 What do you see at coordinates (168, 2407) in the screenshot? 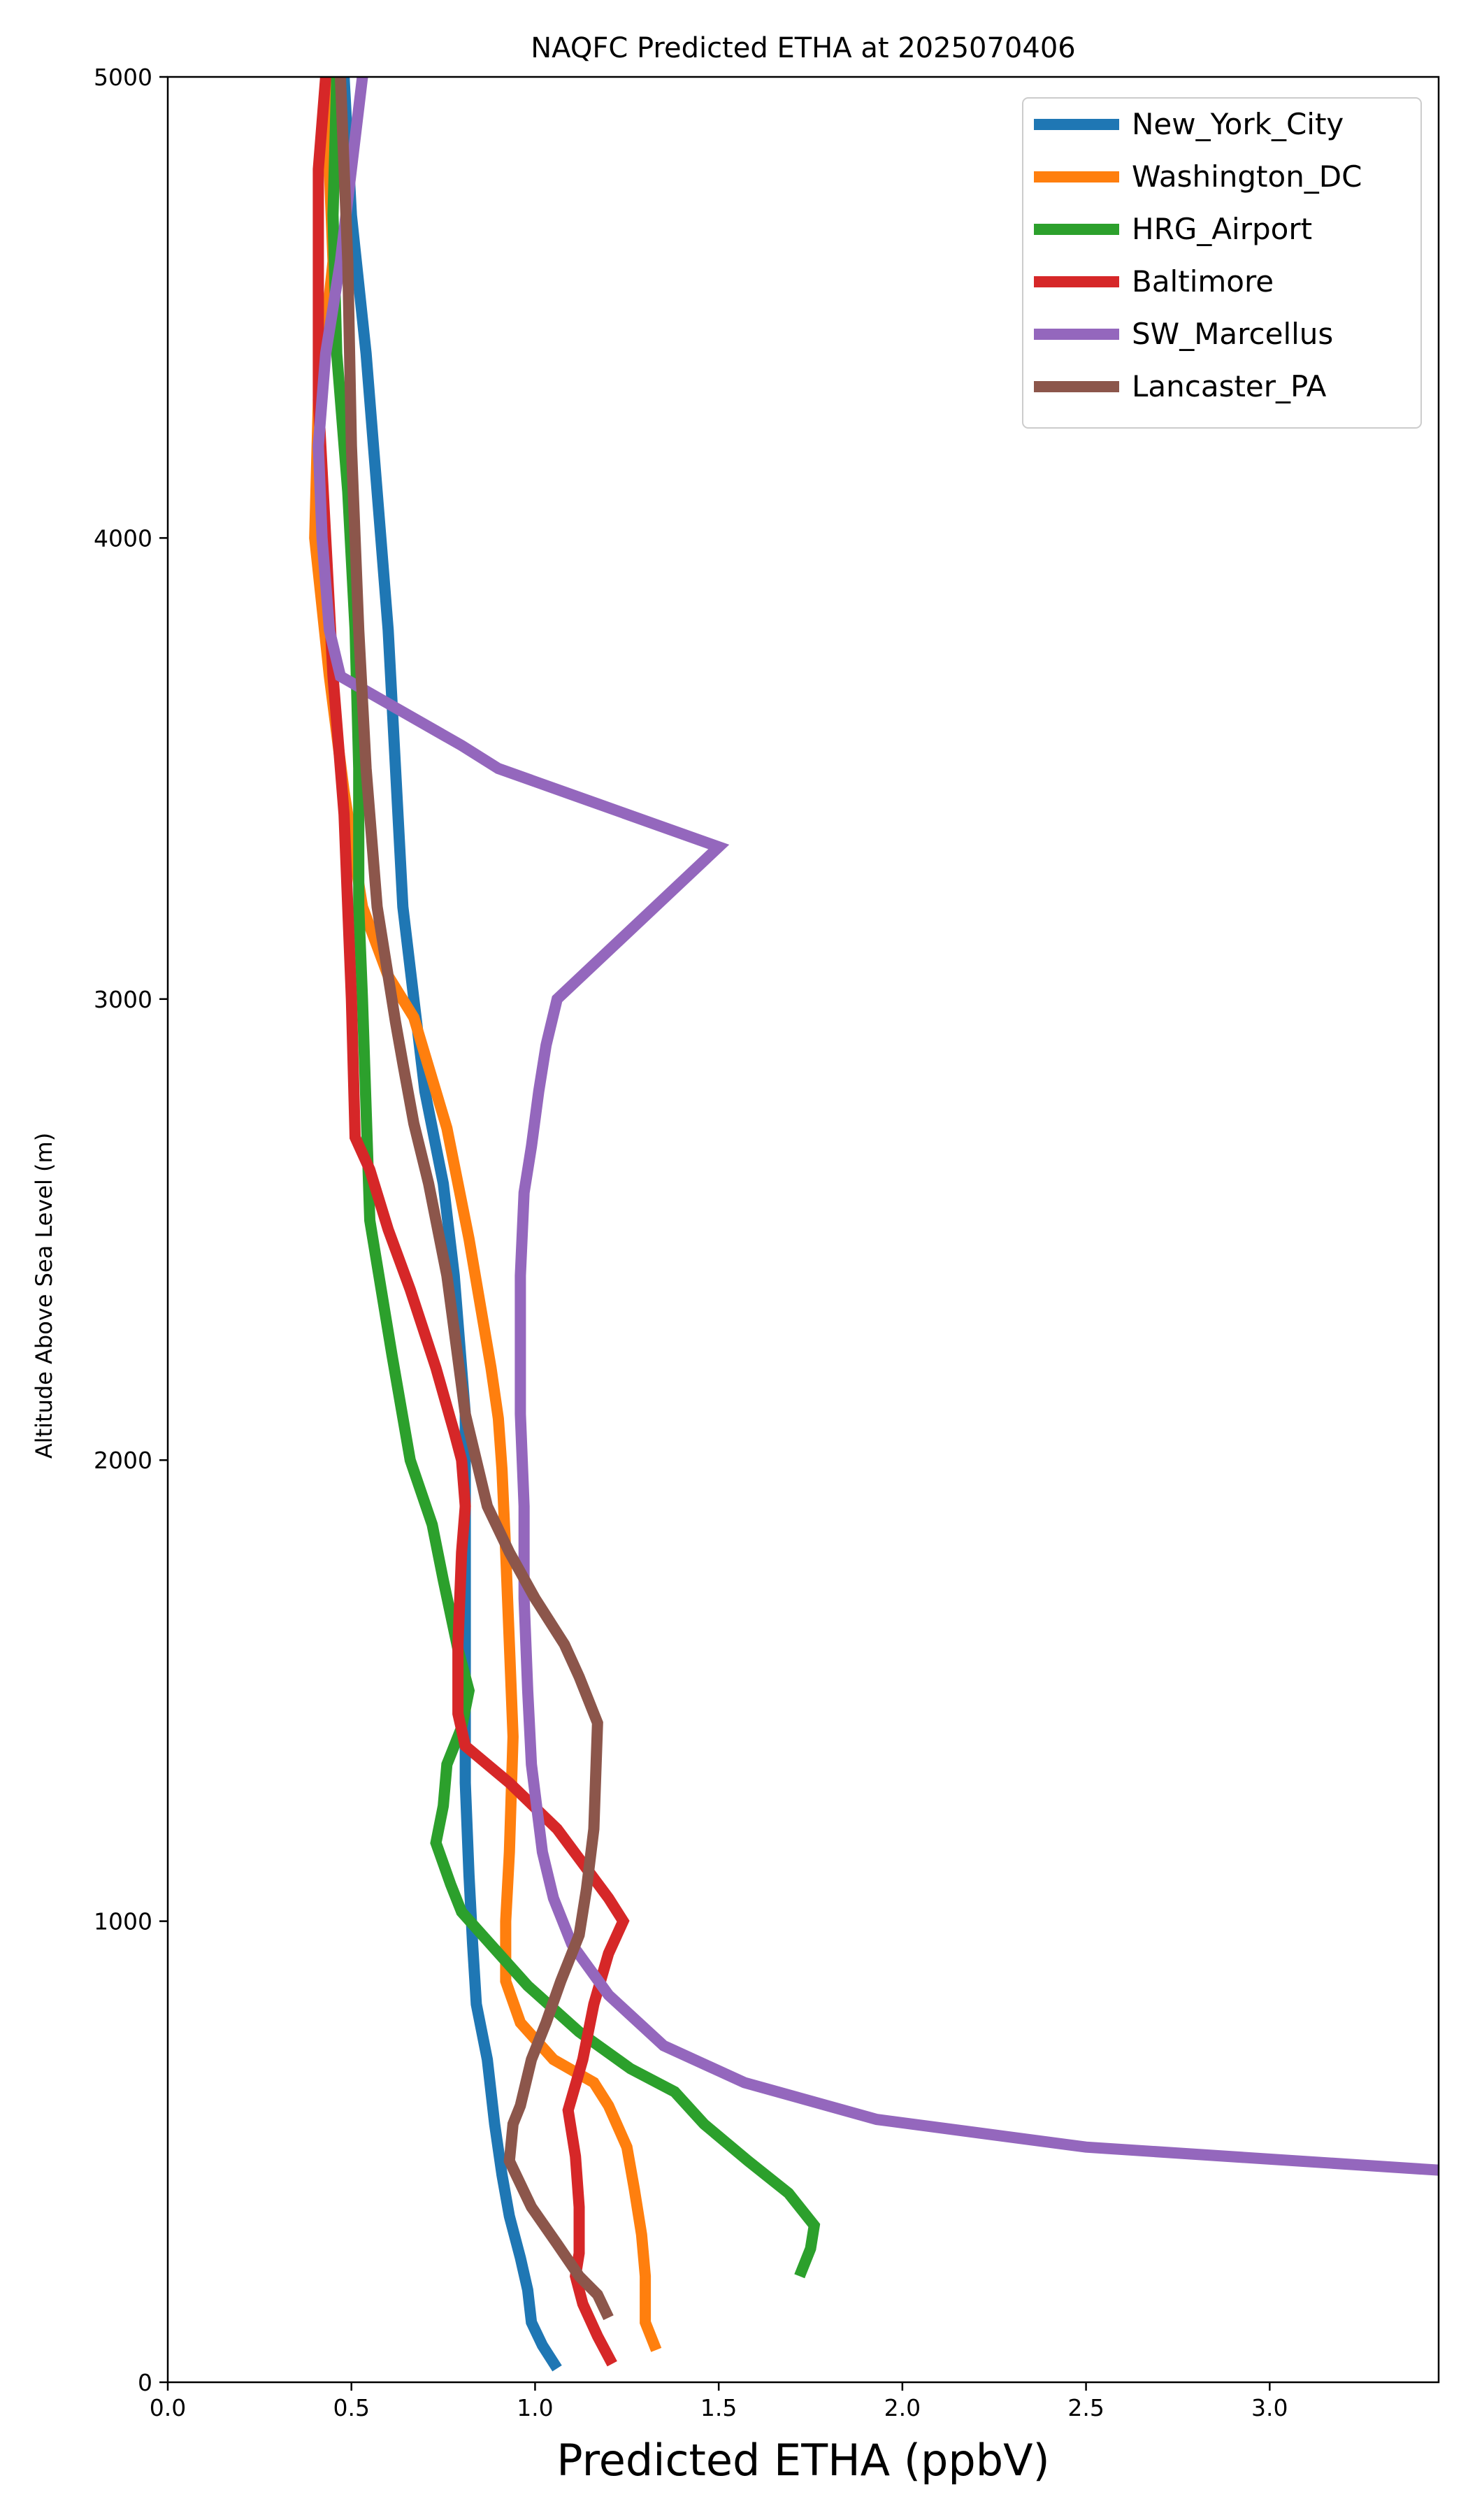
I see `x-tick-label: 0.0` at bounding box center [168, 2407].